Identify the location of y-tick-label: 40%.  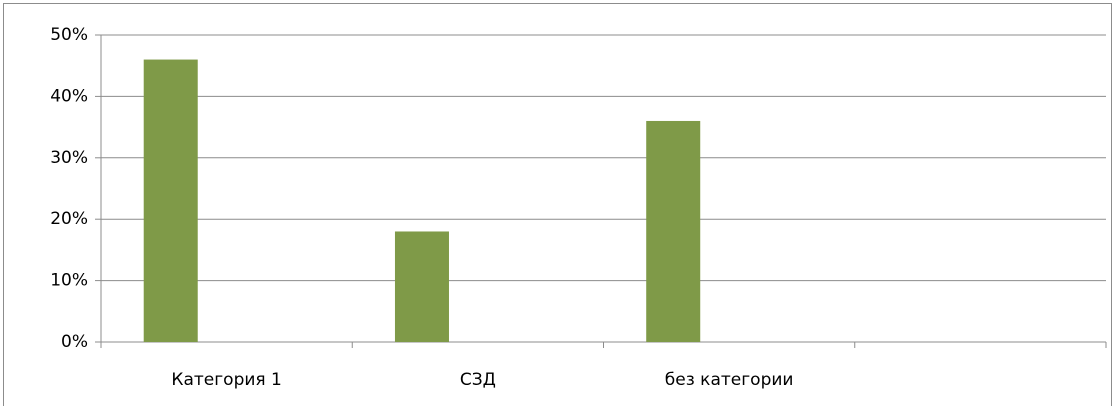
(69, 96).